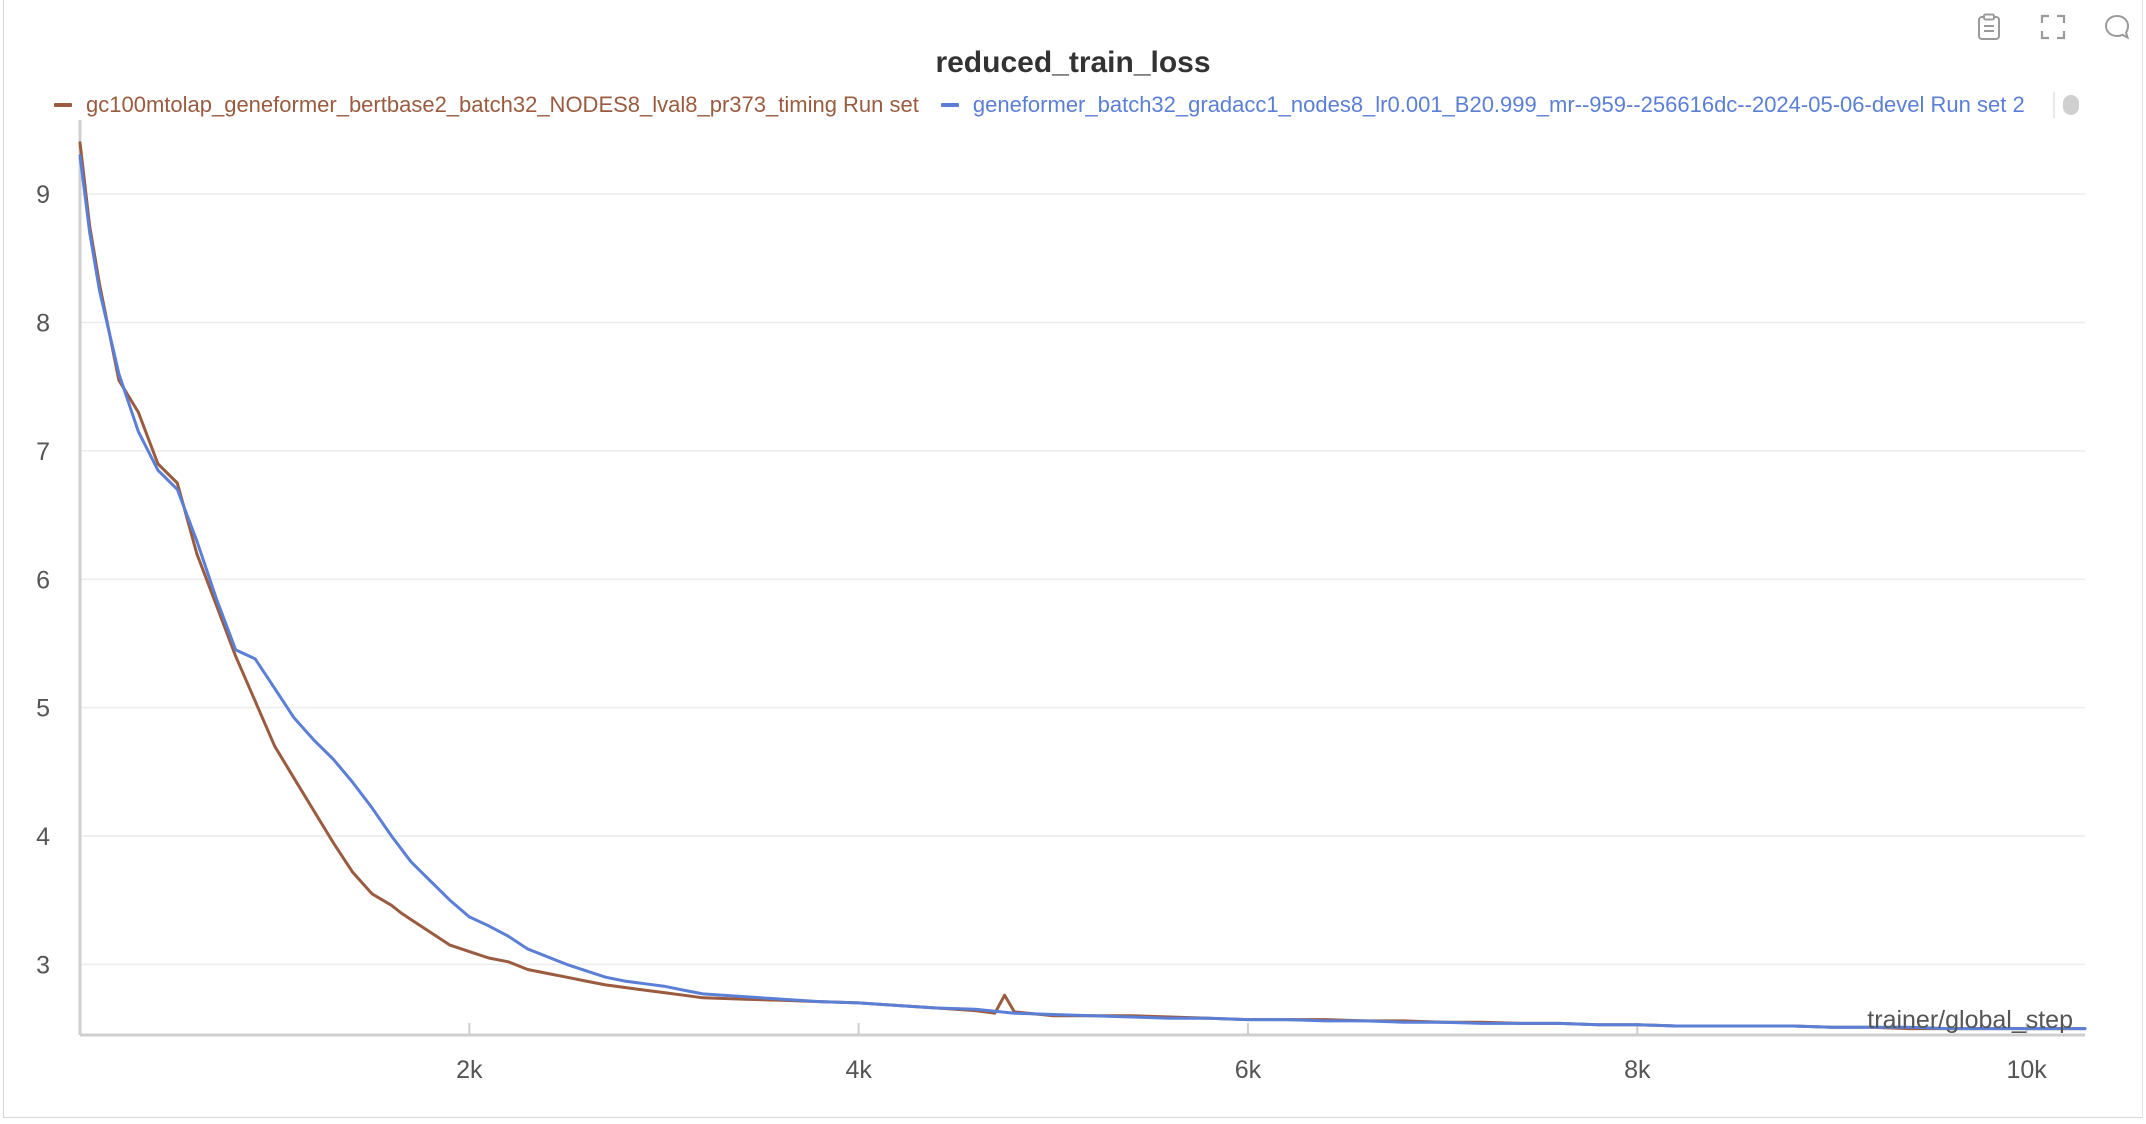 This screenshot has height=1124, width=2146. I want to click on clipboard-button, so click(1989, 27).